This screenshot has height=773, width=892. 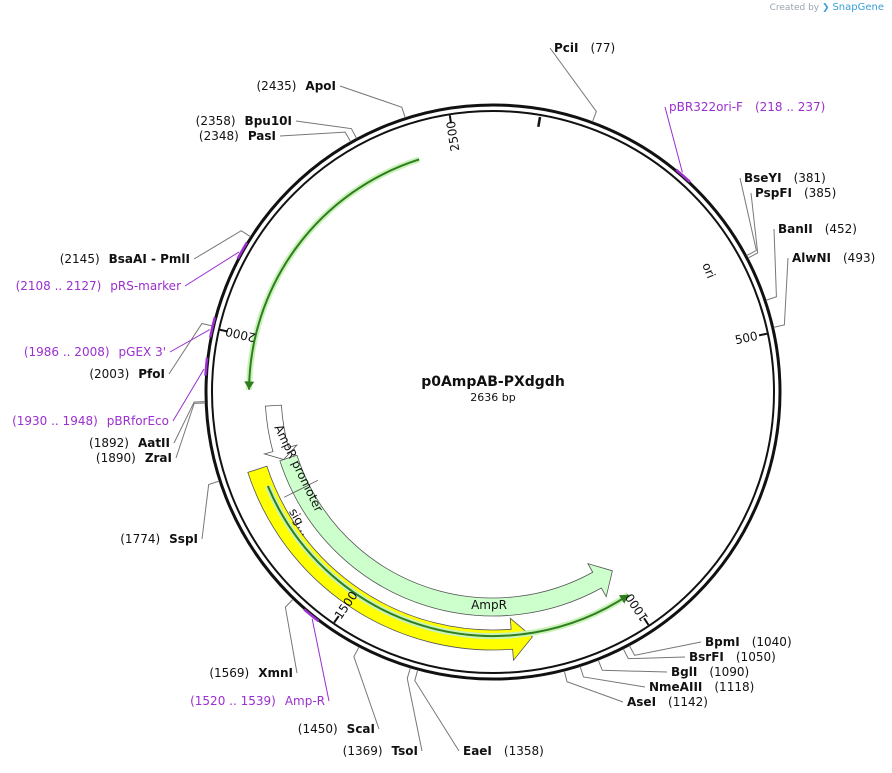 I want to click on site-alwni: AlwNI (493), so click(x=824, y=289).